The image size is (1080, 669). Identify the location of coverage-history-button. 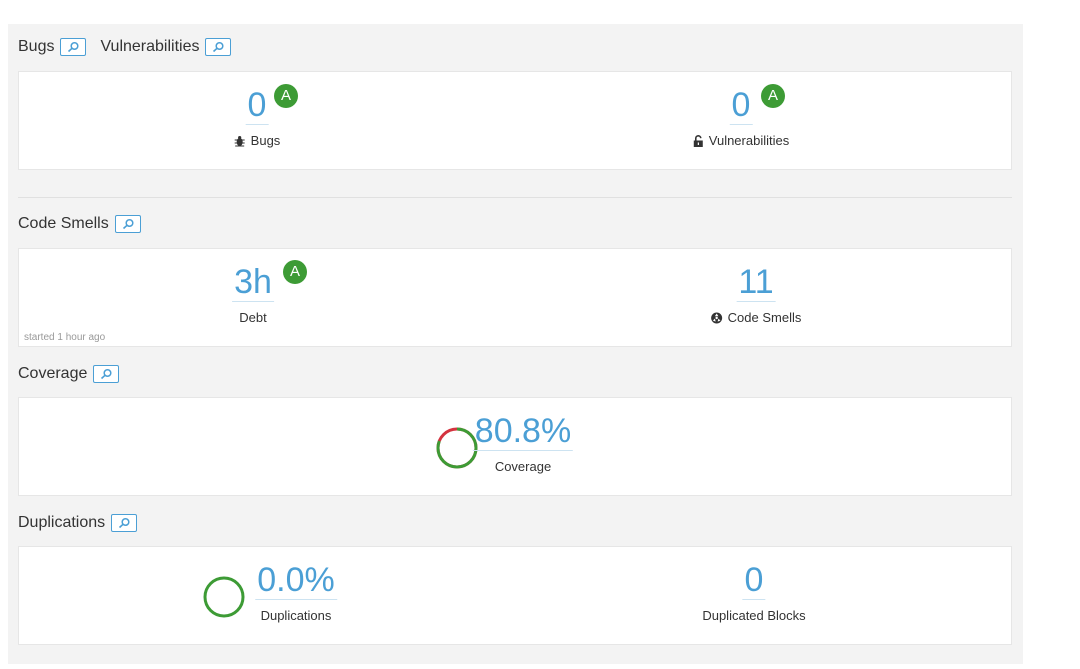
(106, 374).